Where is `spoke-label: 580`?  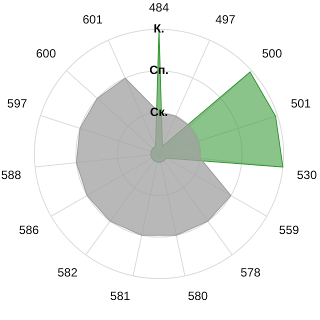 spoke-label: 580 is located at coordinates (198, 296).